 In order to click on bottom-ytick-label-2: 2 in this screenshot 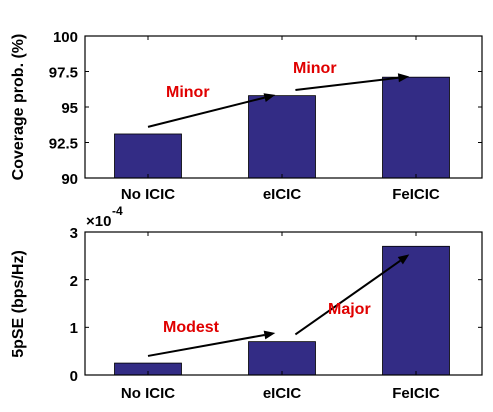, I will do `click(74, 281)`.